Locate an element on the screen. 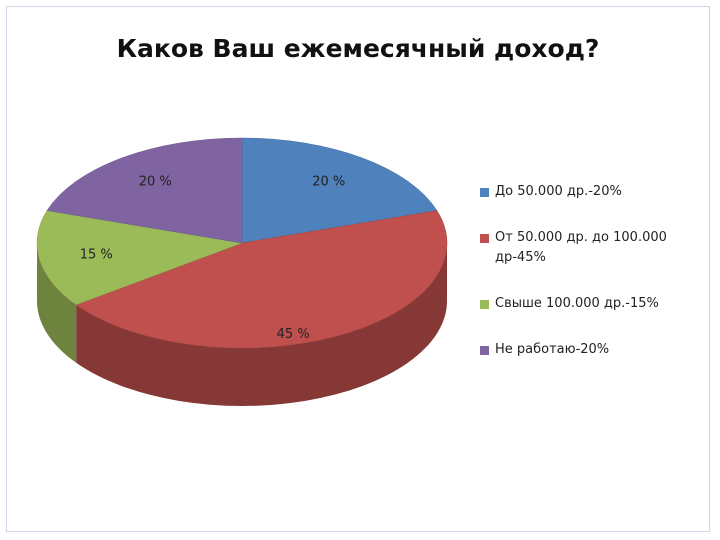 The width and height of the screenshot is (720, 540). legend-item: Не работаю-20% is located at coordinates (585, 350).